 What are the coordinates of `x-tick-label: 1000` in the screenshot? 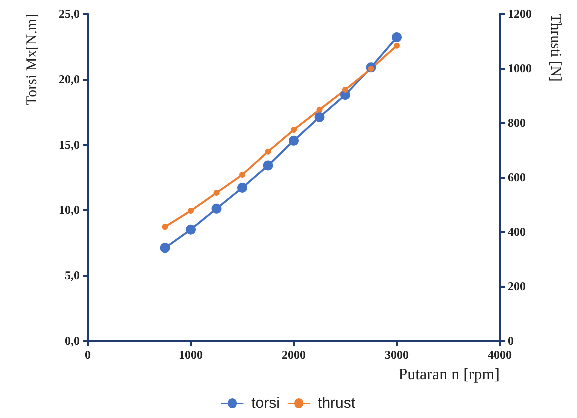 It's located at (191, 355).